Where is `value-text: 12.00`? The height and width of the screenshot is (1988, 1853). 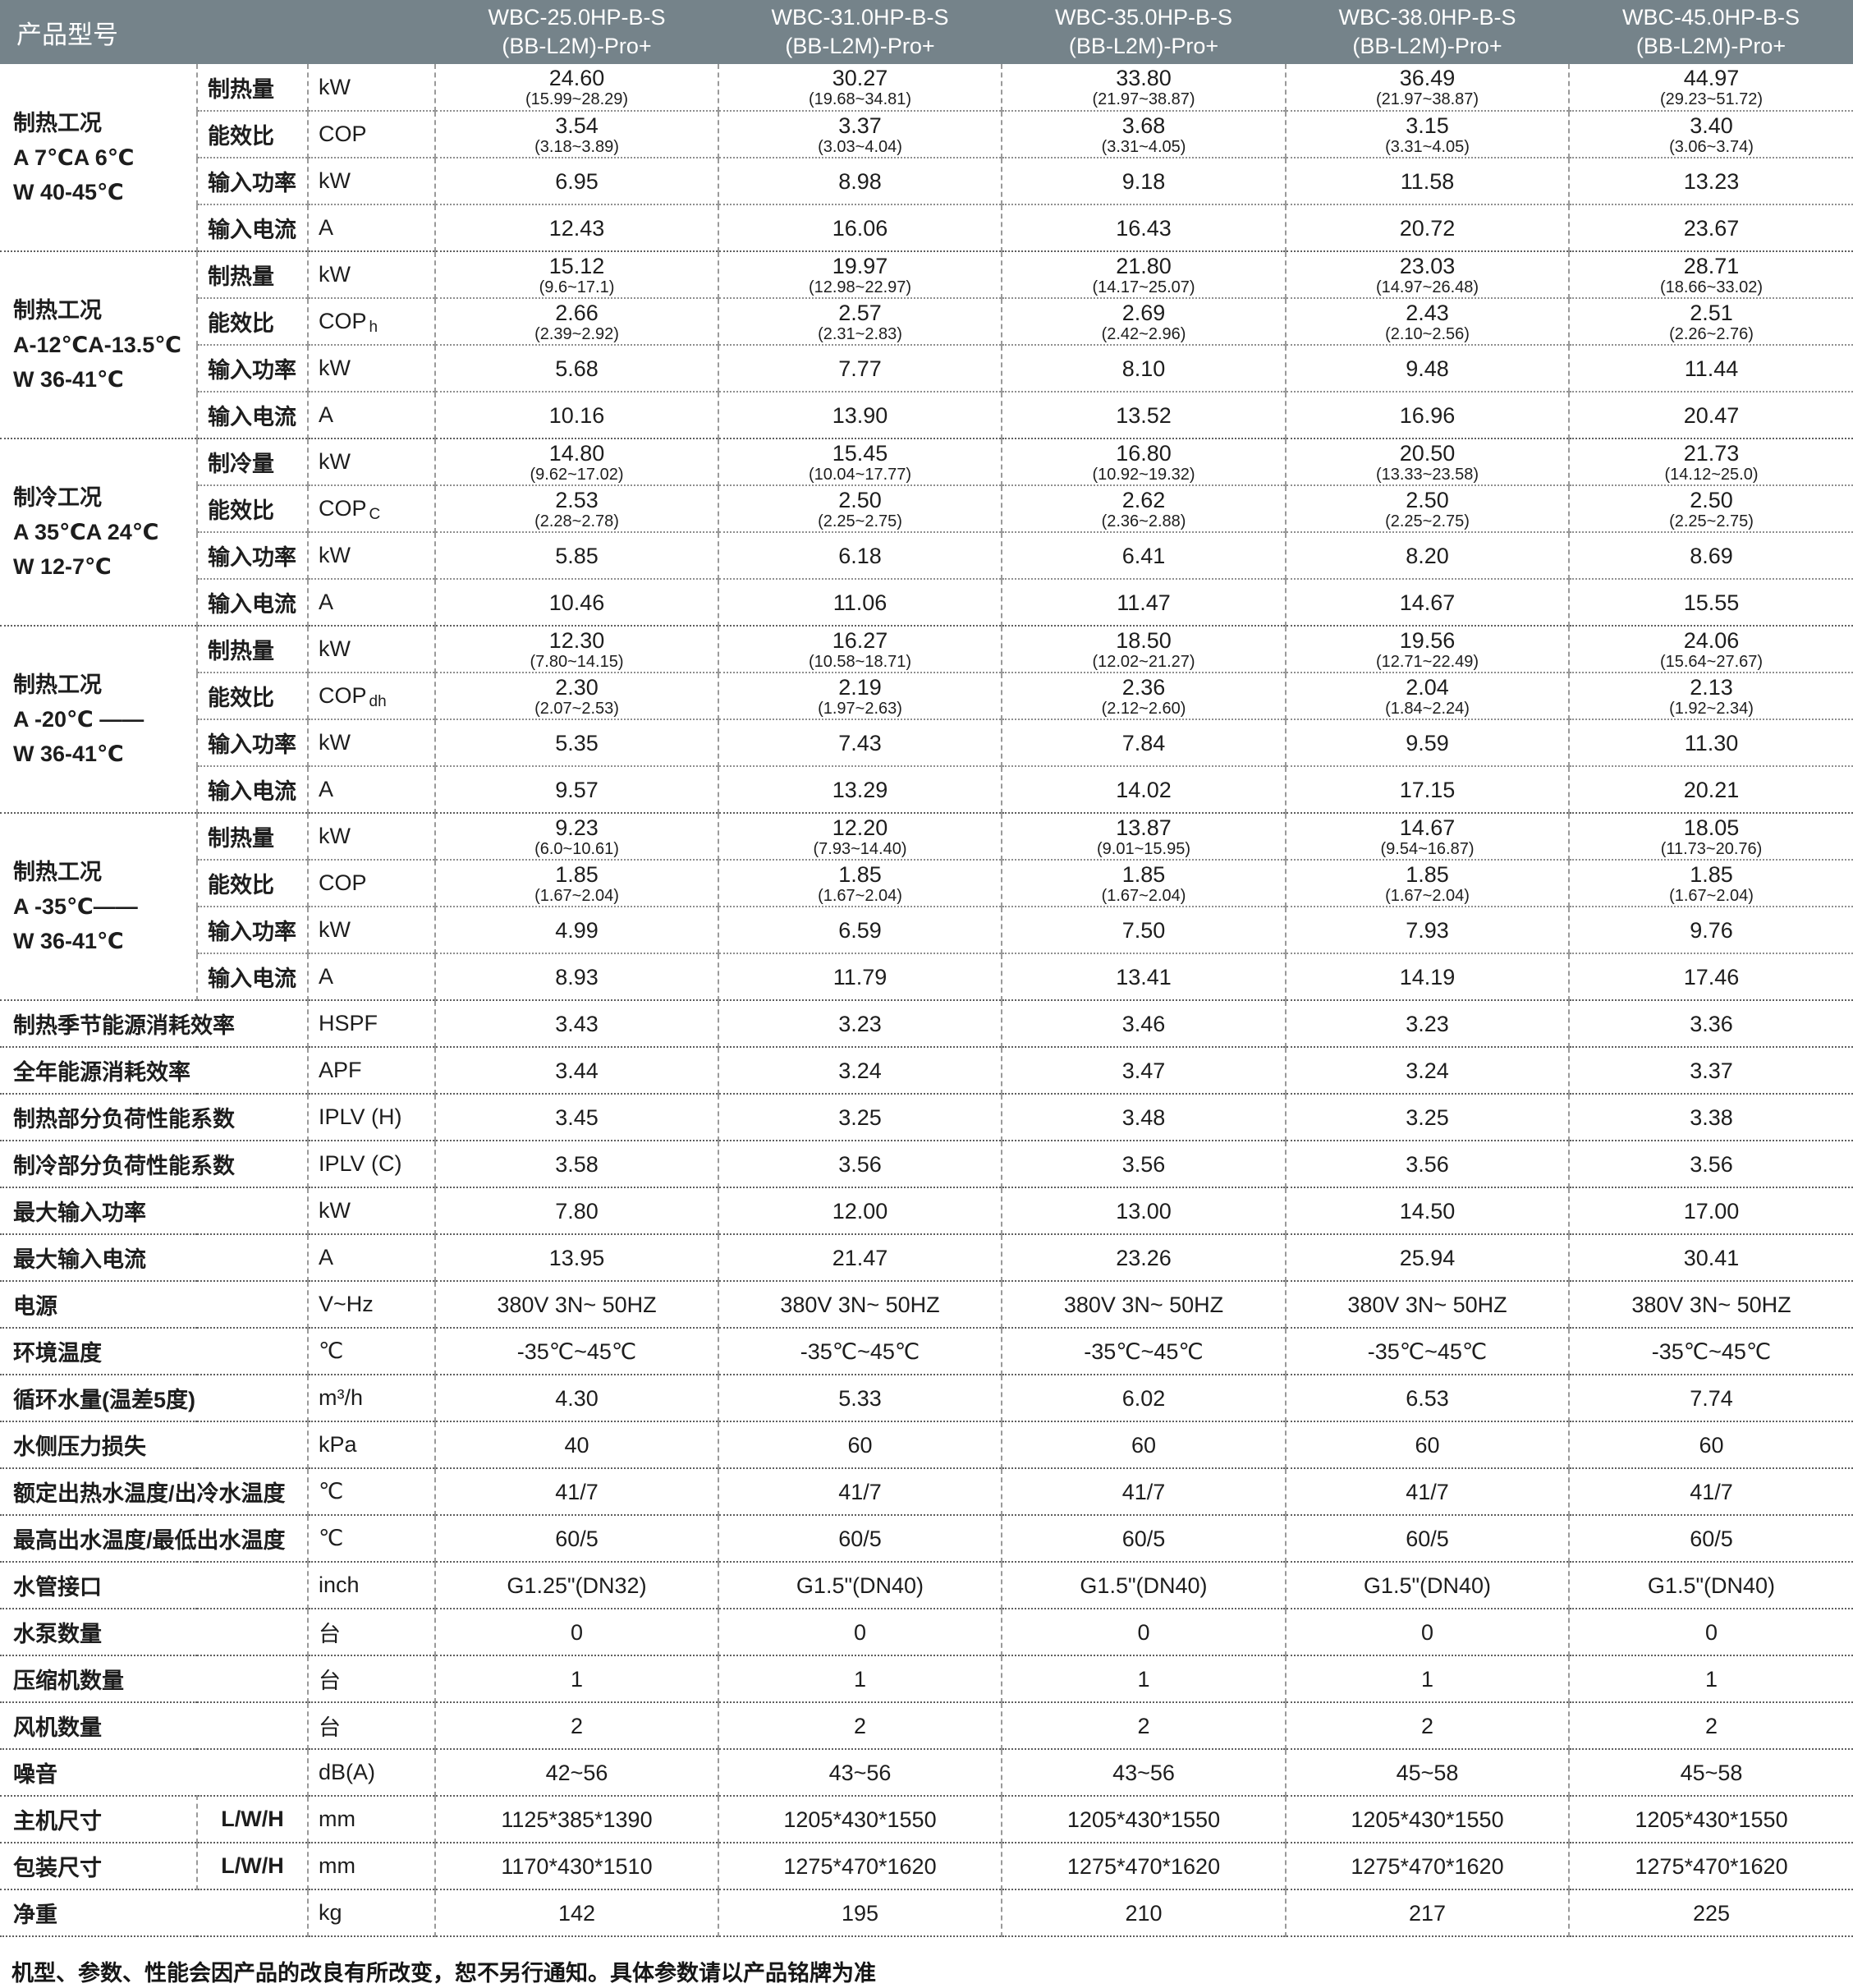 value-text: 12.00 is located at coordinates (860, 1211).